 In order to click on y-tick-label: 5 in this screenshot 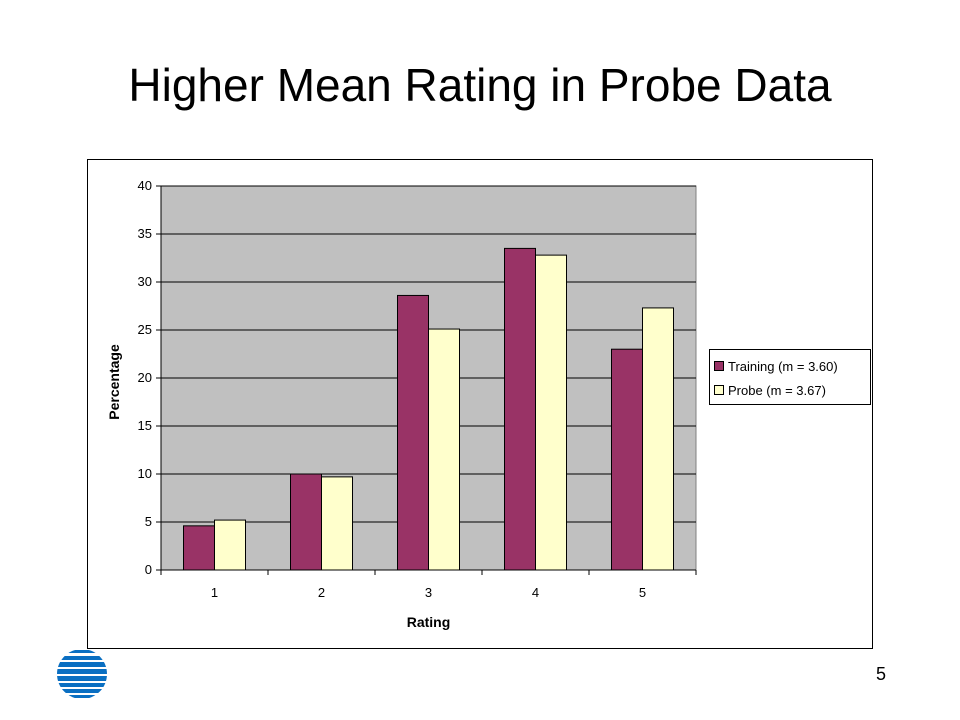, I will do `click(148, 521)`.